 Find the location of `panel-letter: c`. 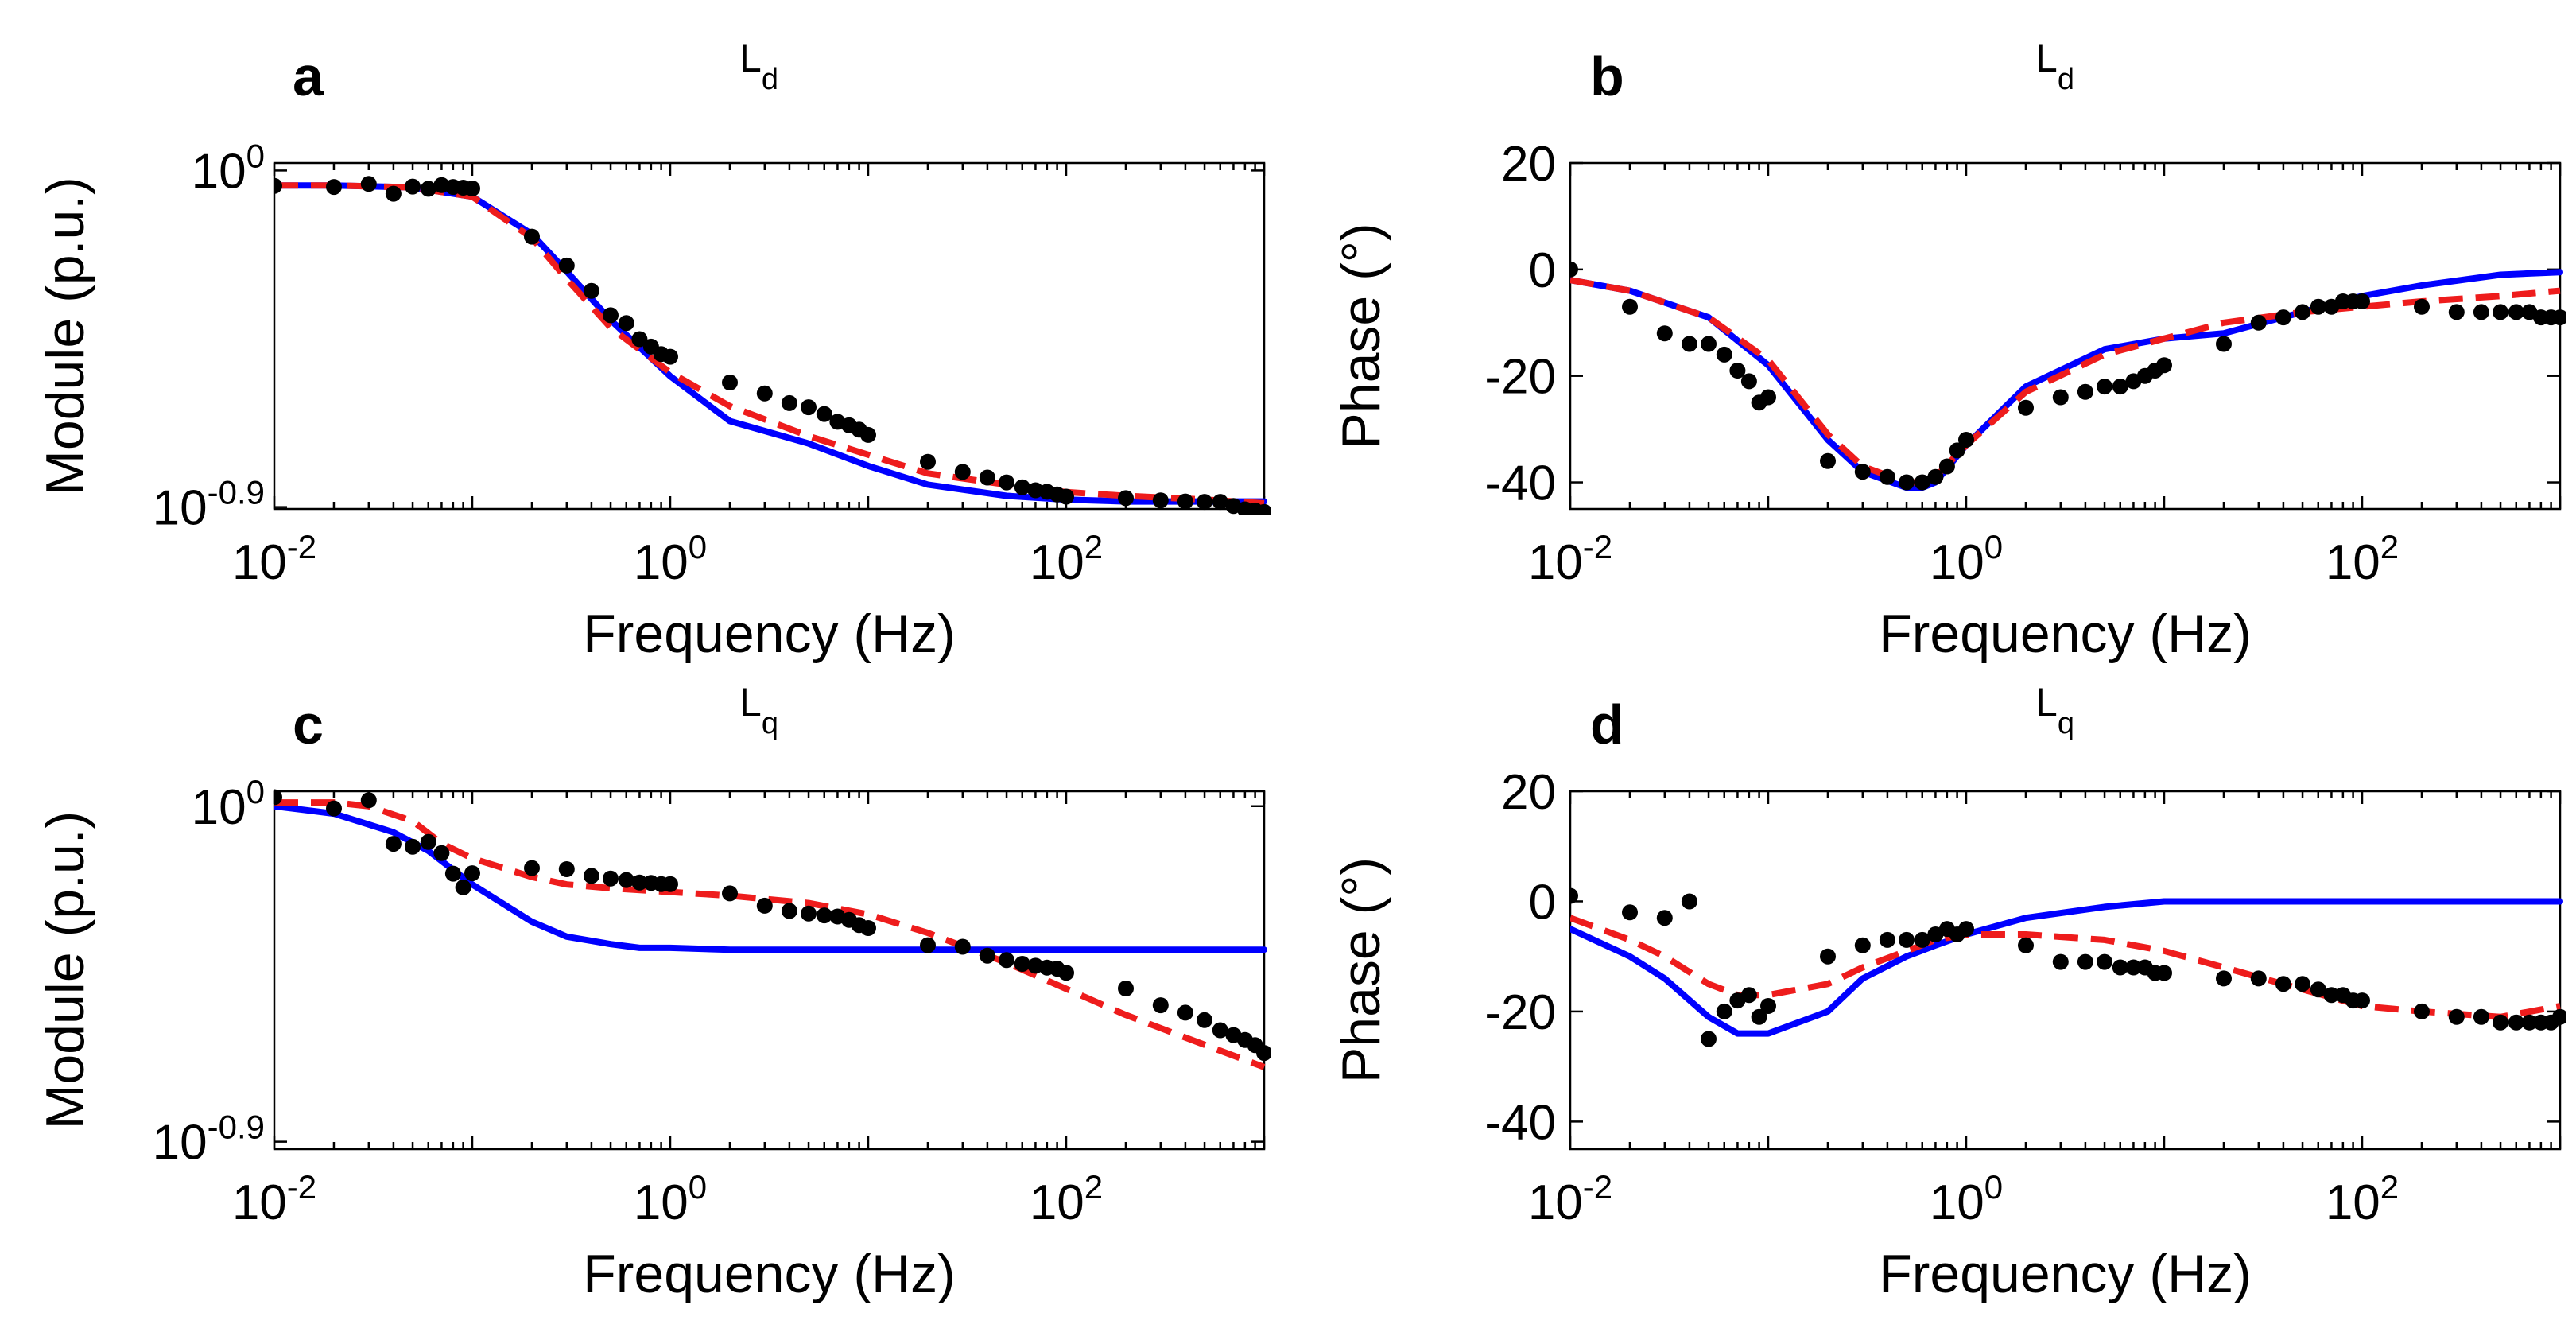

panel-letter: c is located at coordinates (309, 724).